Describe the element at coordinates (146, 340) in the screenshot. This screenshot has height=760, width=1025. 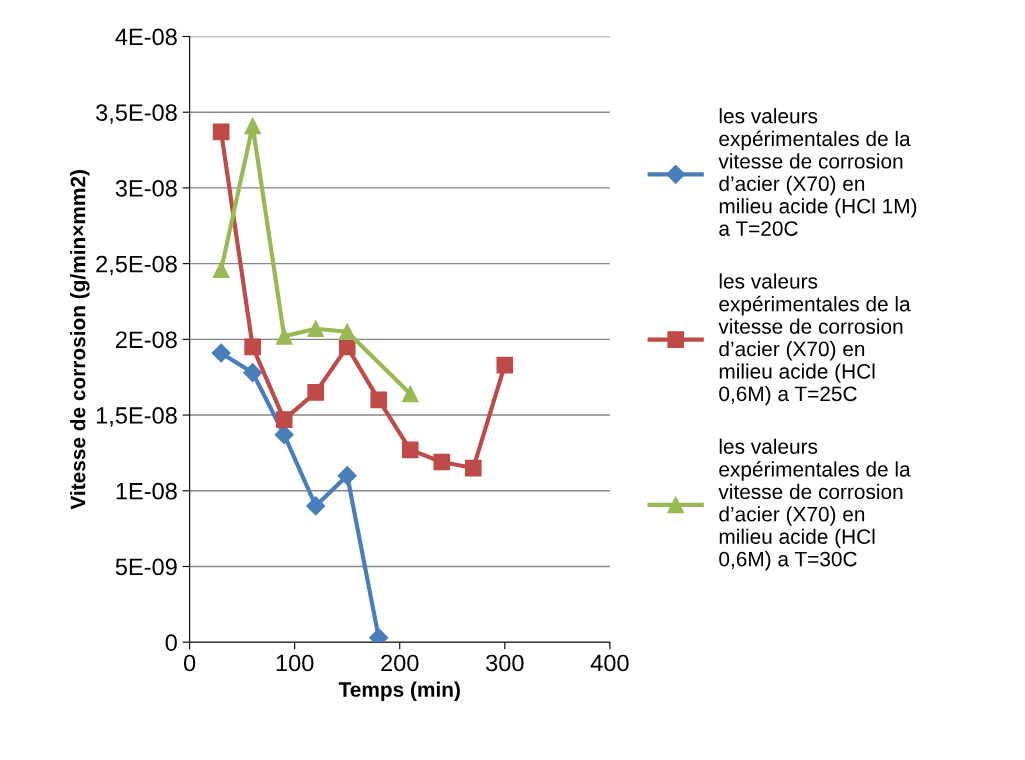
I see `y-tick-label: 2E-08` at that location.